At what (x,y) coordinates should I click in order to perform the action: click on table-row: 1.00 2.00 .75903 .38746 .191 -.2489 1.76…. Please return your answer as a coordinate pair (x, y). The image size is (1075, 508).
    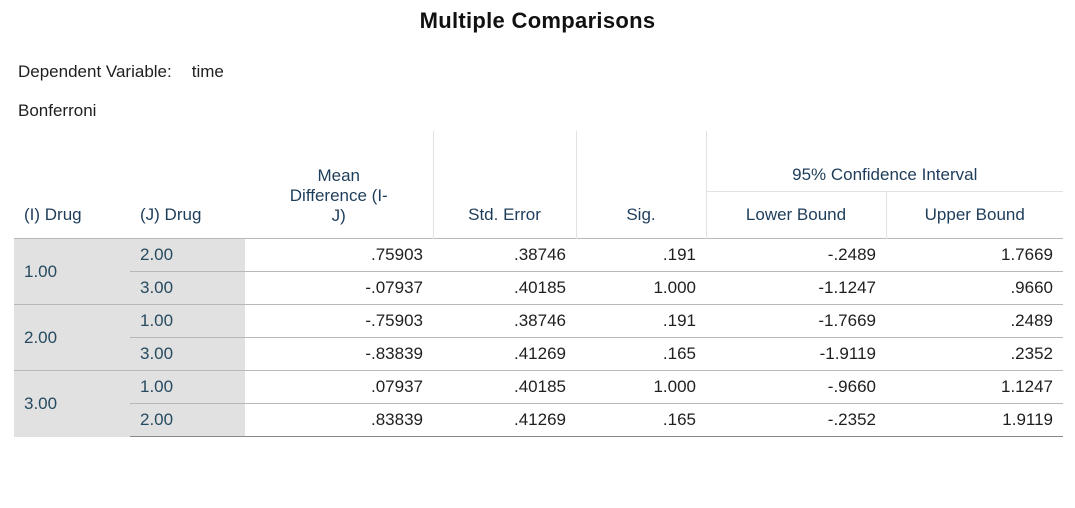
    Looking at the image, I should click on (538, 271).